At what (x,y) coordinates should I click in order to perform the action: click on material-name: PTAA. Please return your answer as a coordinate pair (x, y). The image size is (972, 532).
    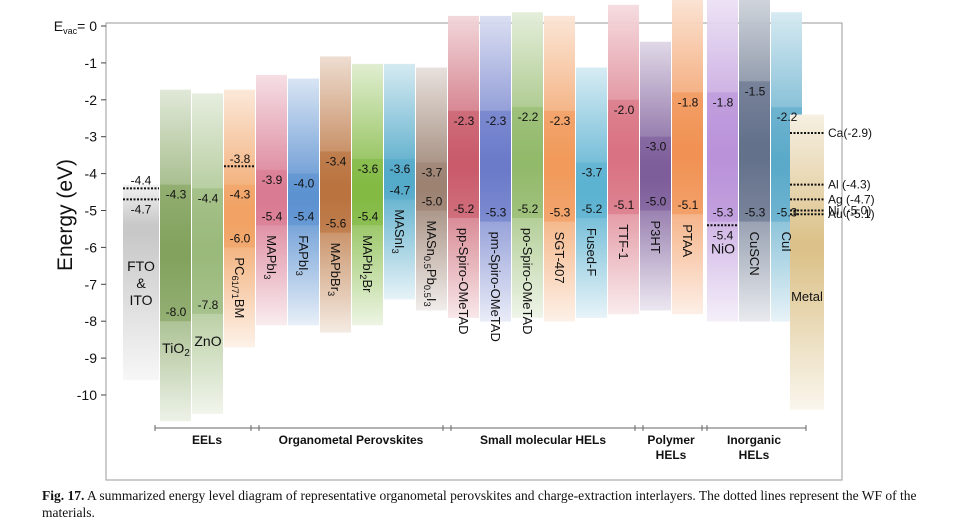
    Looking at the image, I should click on (687, 240).